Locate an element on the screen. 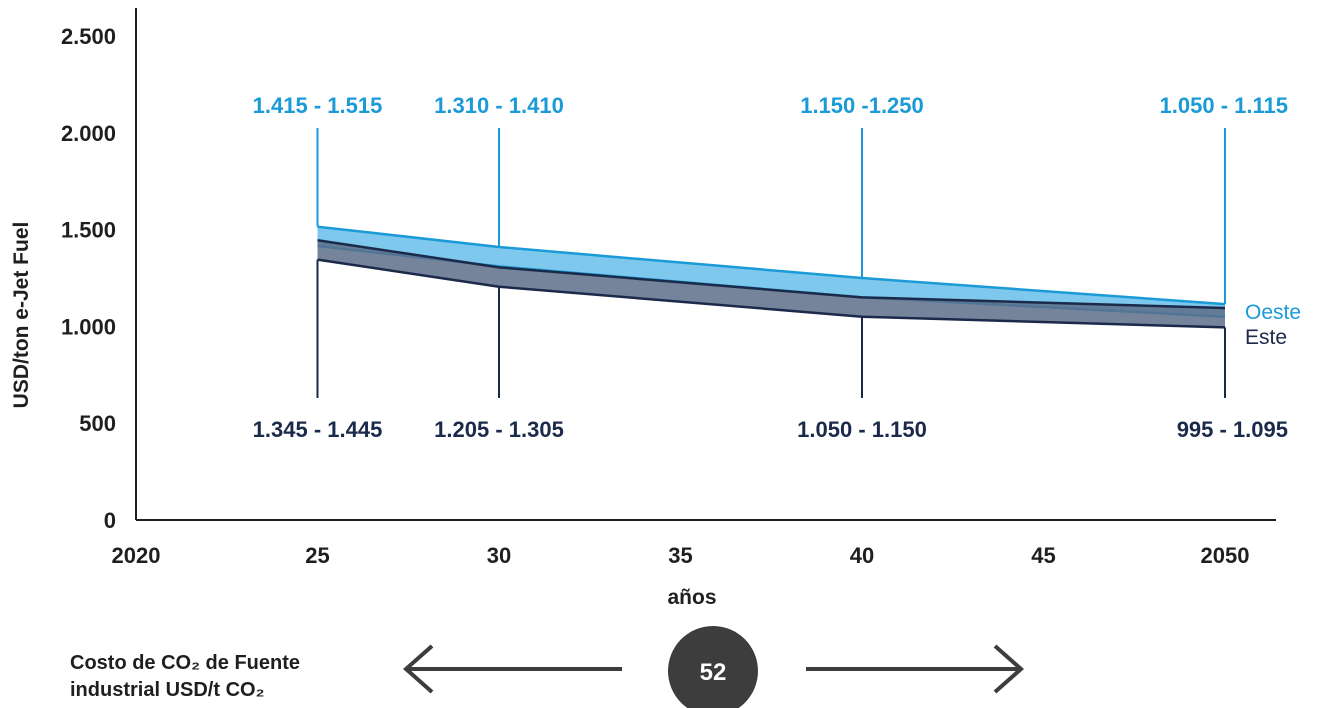 Image resolution: width=1330 pixels, height=708 pixels. este-band-upper-line is located at coordinates (771, 274).